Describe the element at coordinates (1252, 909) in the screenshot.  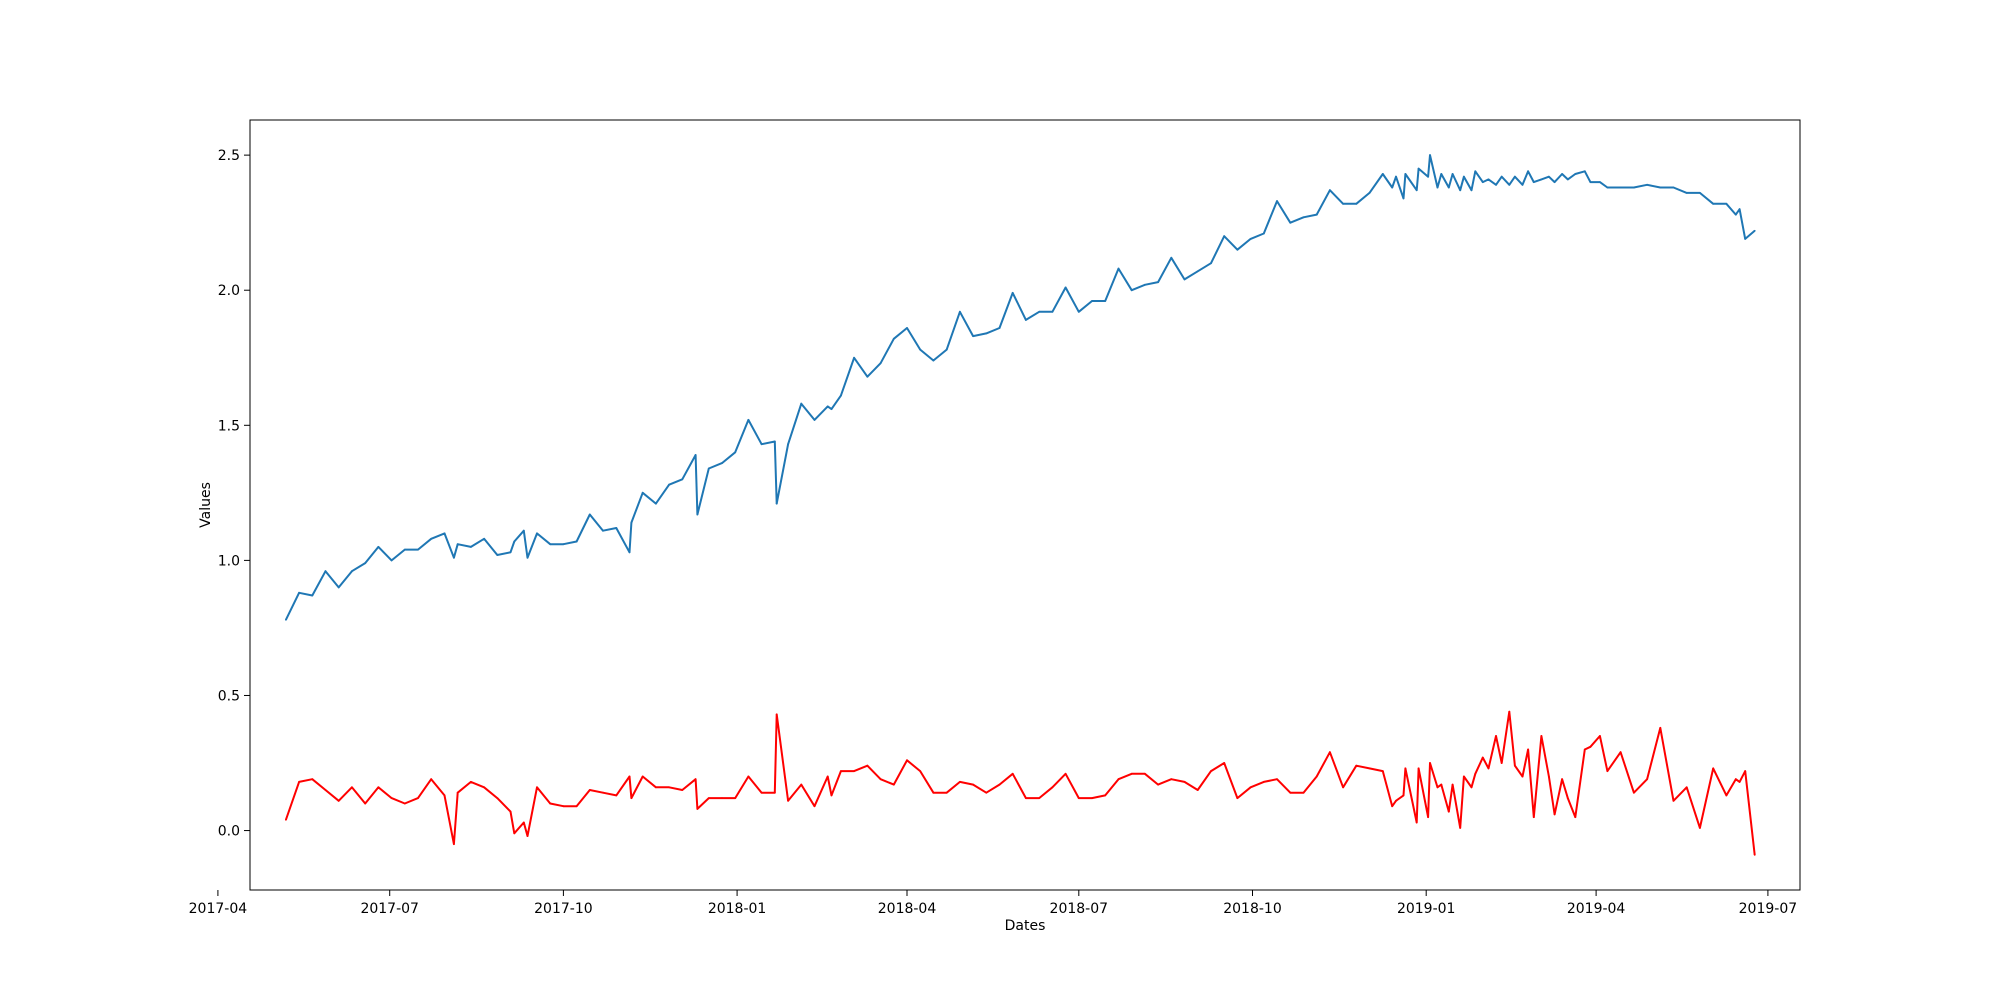
I see `x-tick-label: 2018-10` at that location.